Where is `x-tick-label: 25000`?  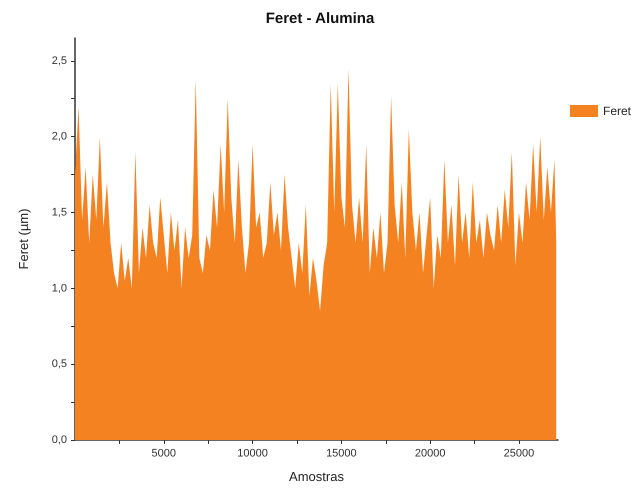 x-tick-label: 25000 is located at coordinates (519, 454).